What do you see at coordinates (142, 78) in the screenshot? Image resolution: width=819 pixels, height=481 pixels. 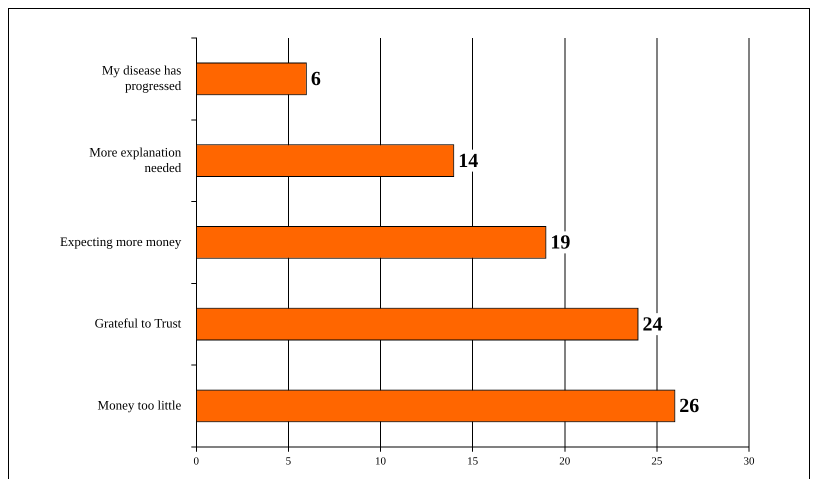 I see `y-tick-label: My disease has progressed` at bounding box center [142, 78].